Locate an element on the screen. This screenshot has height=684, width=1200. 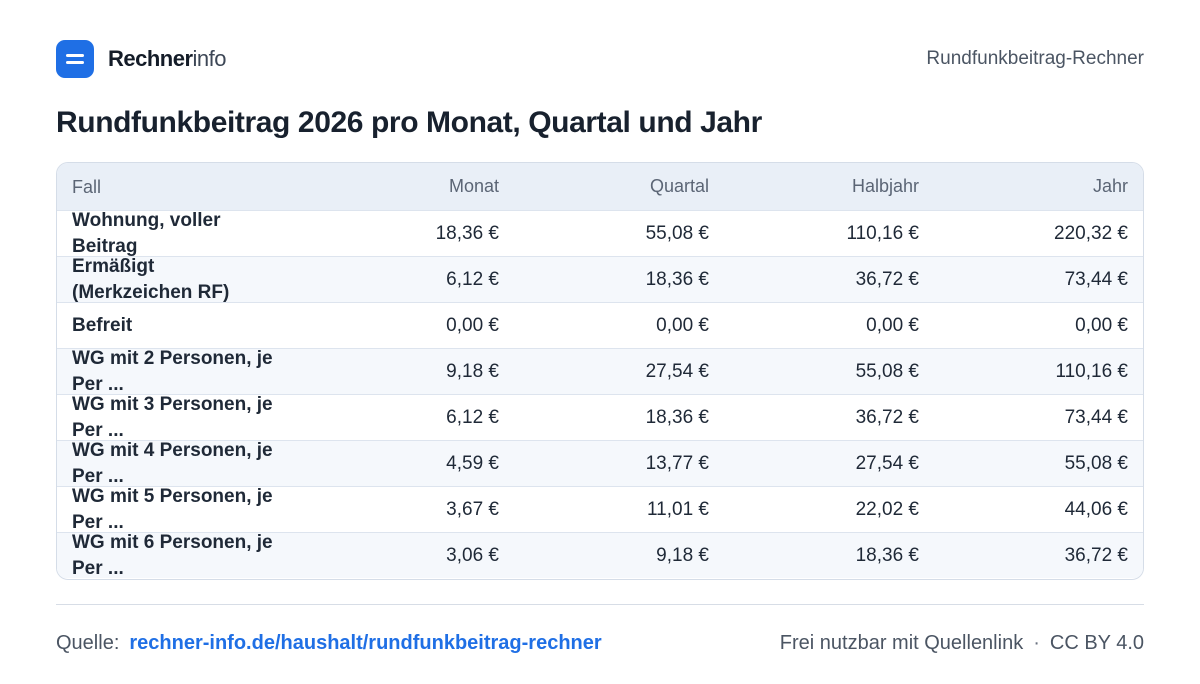
cell-quartal: 27,54 € is located at coordinates (677, 371).